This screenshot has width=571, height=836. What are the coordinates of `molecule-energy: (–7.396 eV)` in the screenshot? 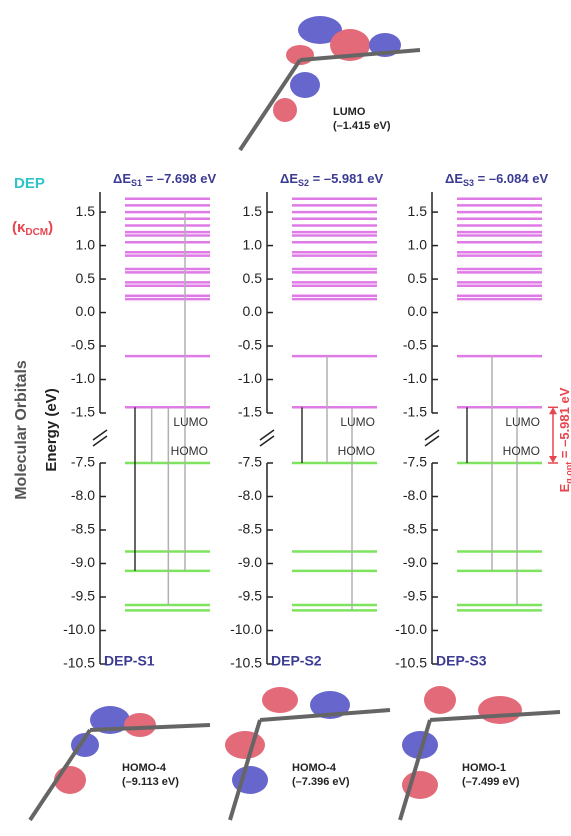 It's located at (321, 782).